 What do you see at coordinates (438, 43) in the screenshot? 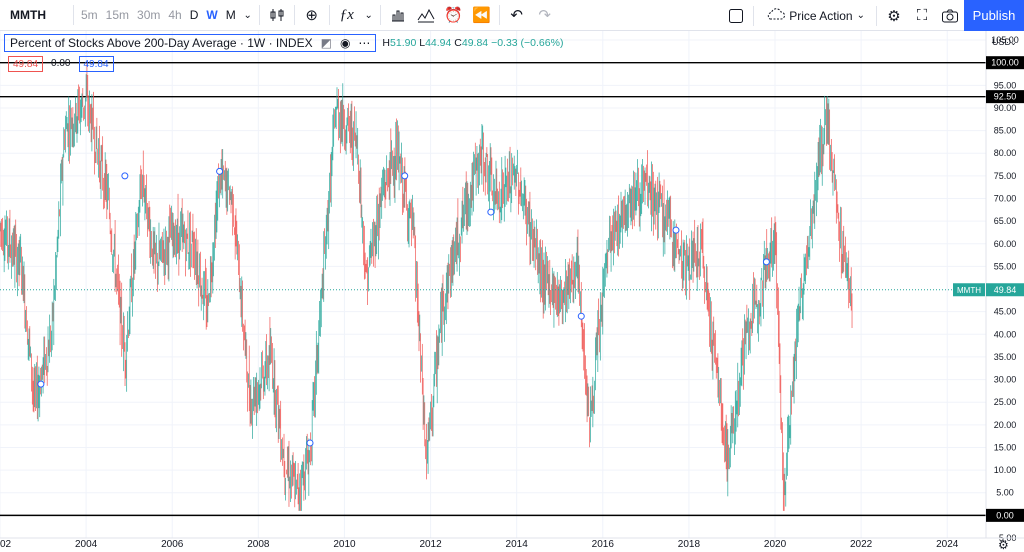
I see `low-value: 44.94` at bounding box center [438, 43].